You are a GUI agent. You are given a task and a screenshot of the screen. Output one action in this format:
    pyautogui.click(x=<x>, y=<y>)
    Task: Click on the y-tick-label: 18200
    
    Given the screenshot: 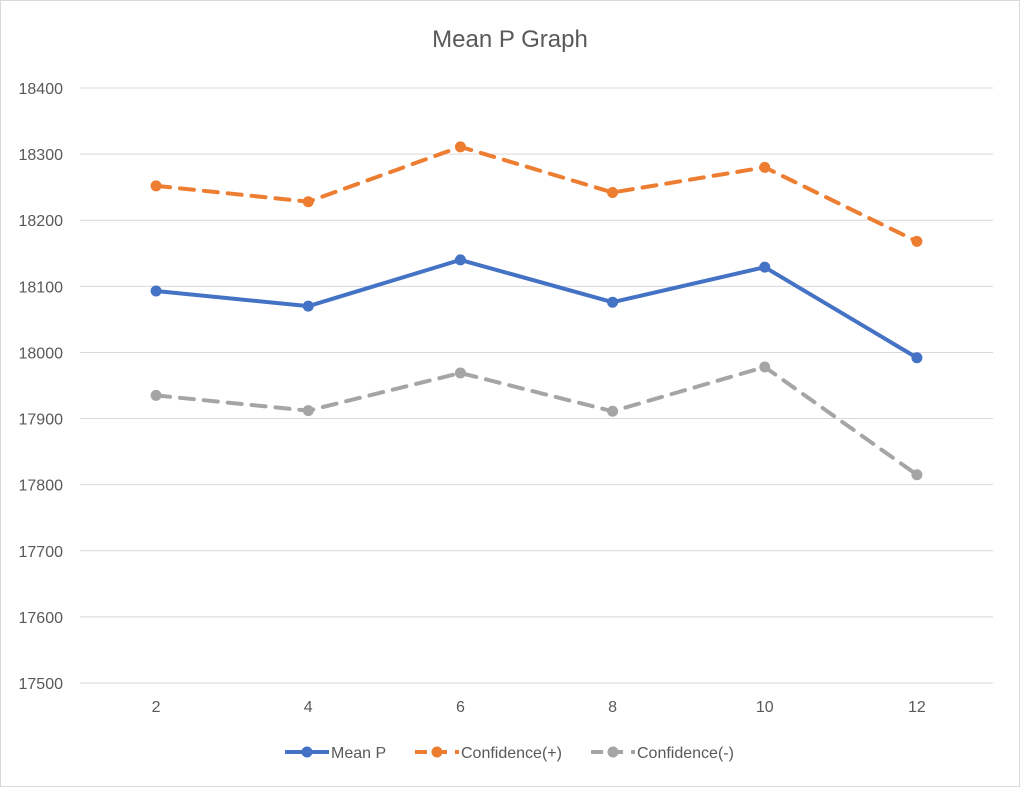 What is the action you would take?
    pyautogui.click(x=41, y=221)
    